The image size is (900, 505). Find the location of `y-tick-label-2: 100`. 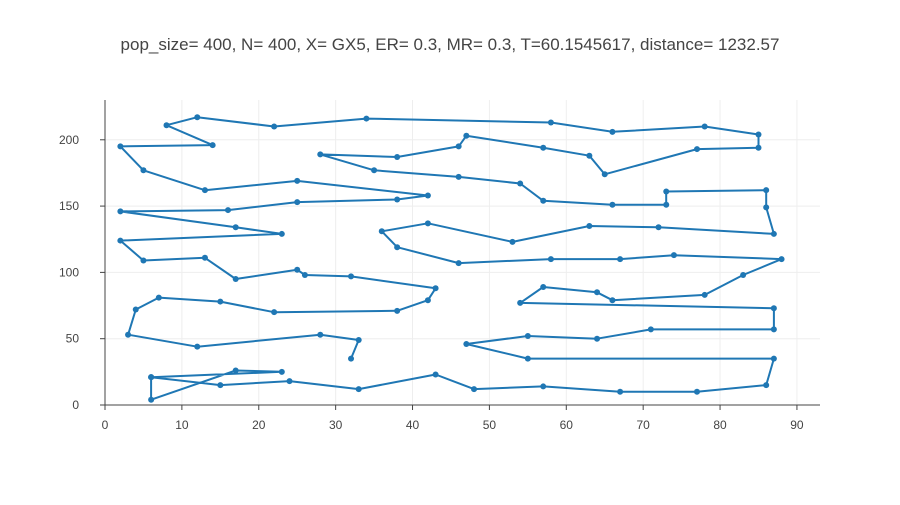

y-tick-label-2: 100 is located at coordinates (69, 272).